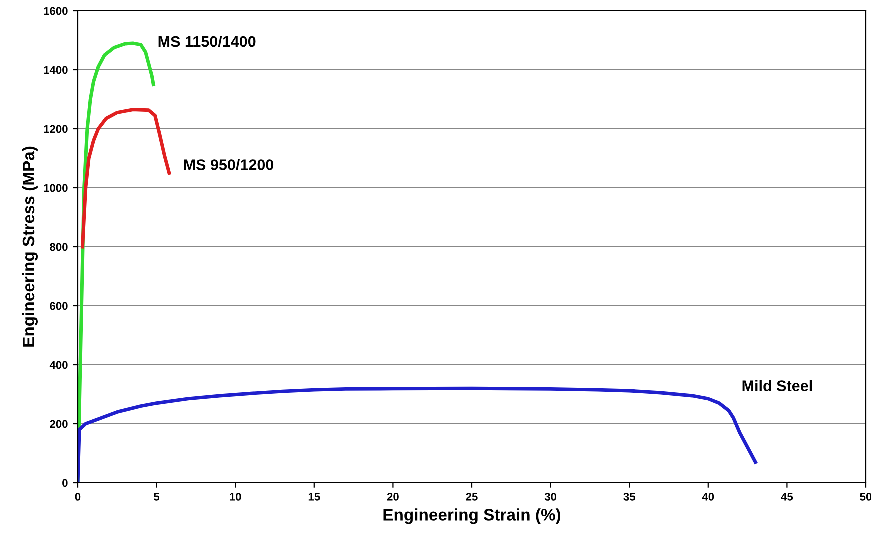 The width and height of the screenshot is (871, 544). What do you see at coordinates (56, 11) in the screenshot?
I see `y-tick-label: 1600` at bounding box center [56, 11].